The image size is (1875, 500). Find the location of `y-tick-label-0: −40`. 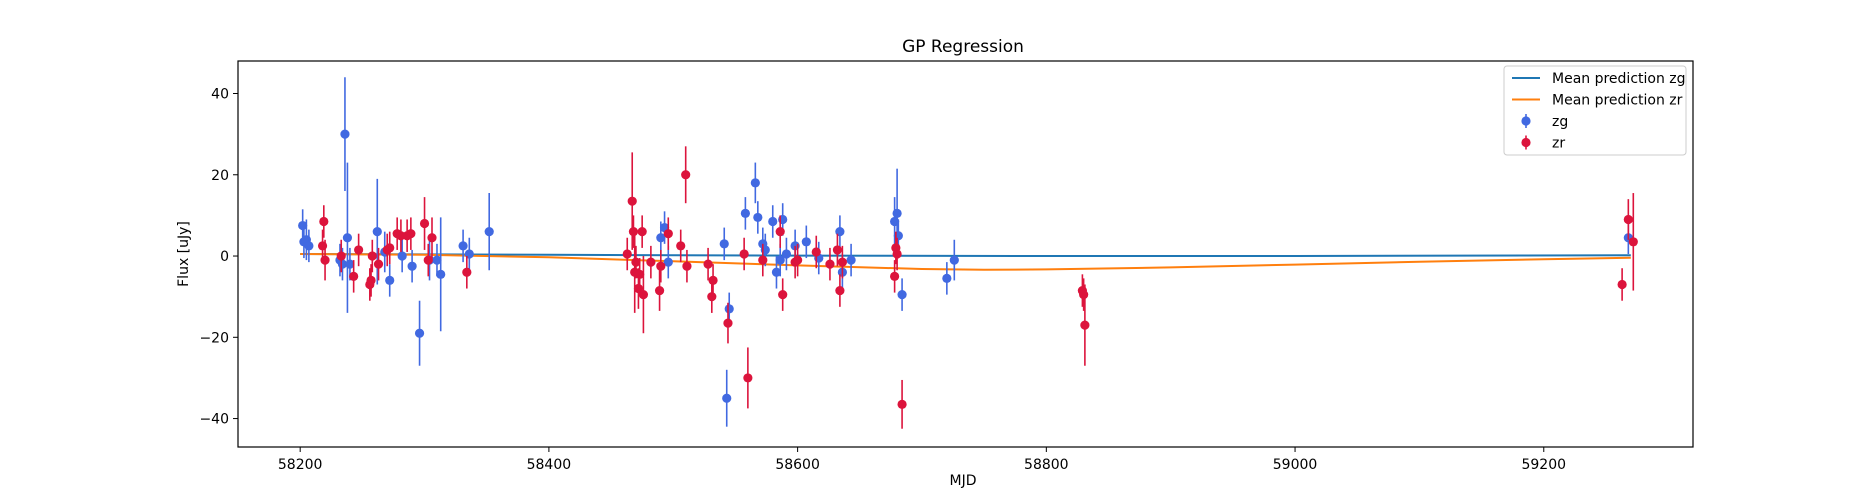

y-tick-label-0: −40 is located at coordinates (214, 420).